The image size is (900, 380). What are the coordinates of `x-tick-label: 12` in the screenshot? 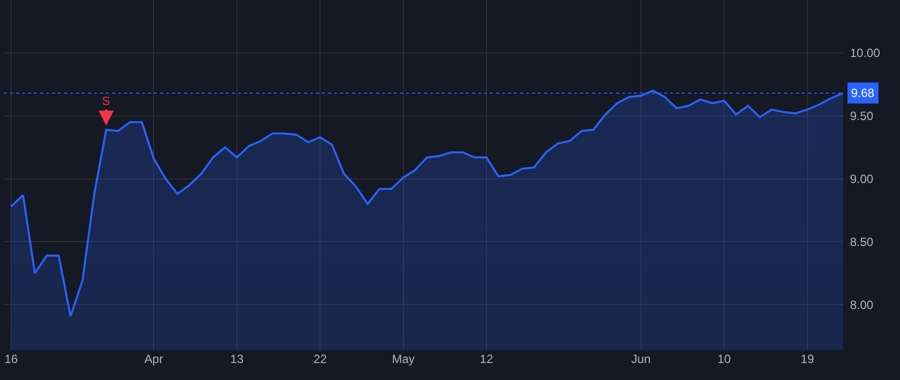 It's located at (487, 359).